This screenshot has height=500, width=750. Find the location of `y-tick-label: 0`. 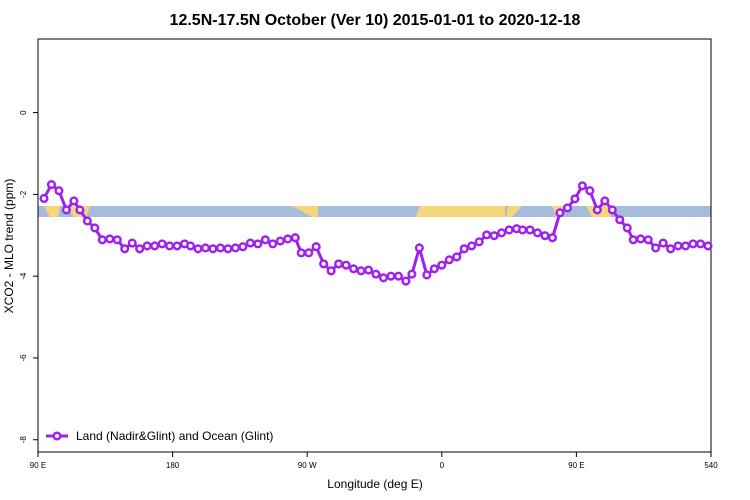

y-tick-label: 0 is located at coordinates (23, 112).